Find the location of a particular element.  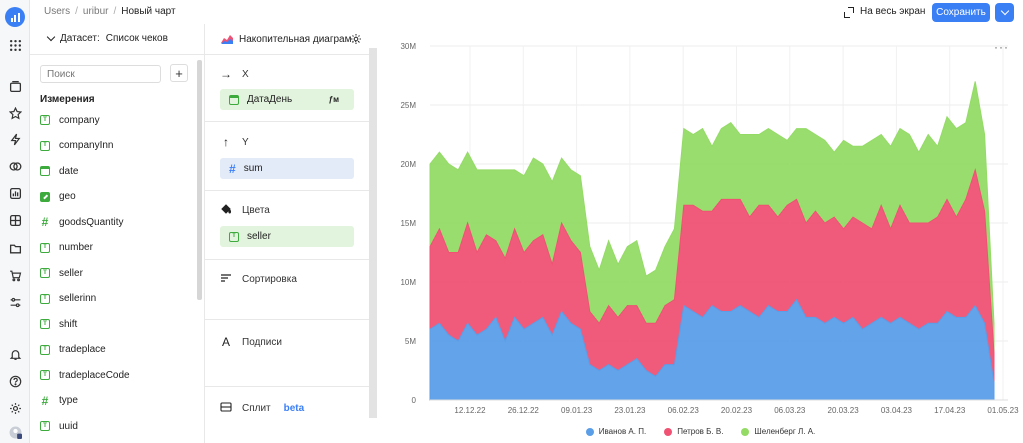

field-name: seller is located at coordinates (71, 273).